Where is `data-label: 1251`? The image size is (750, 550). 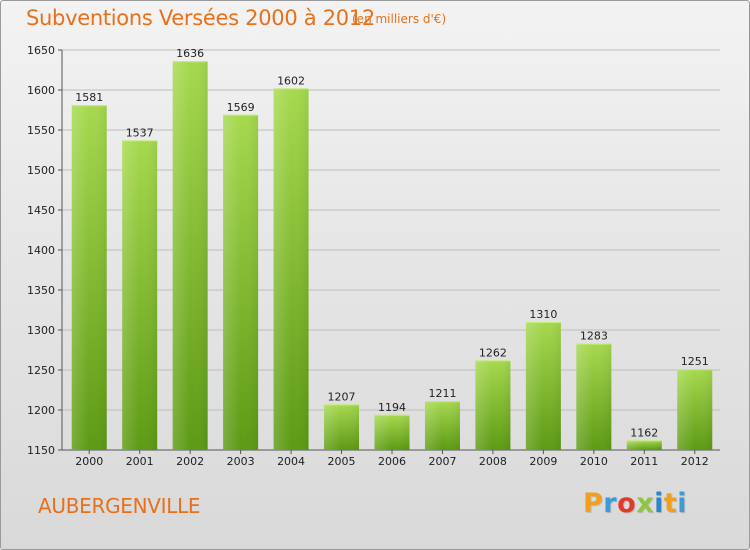 data-label: 1251 is located at coordinates (695, 361).